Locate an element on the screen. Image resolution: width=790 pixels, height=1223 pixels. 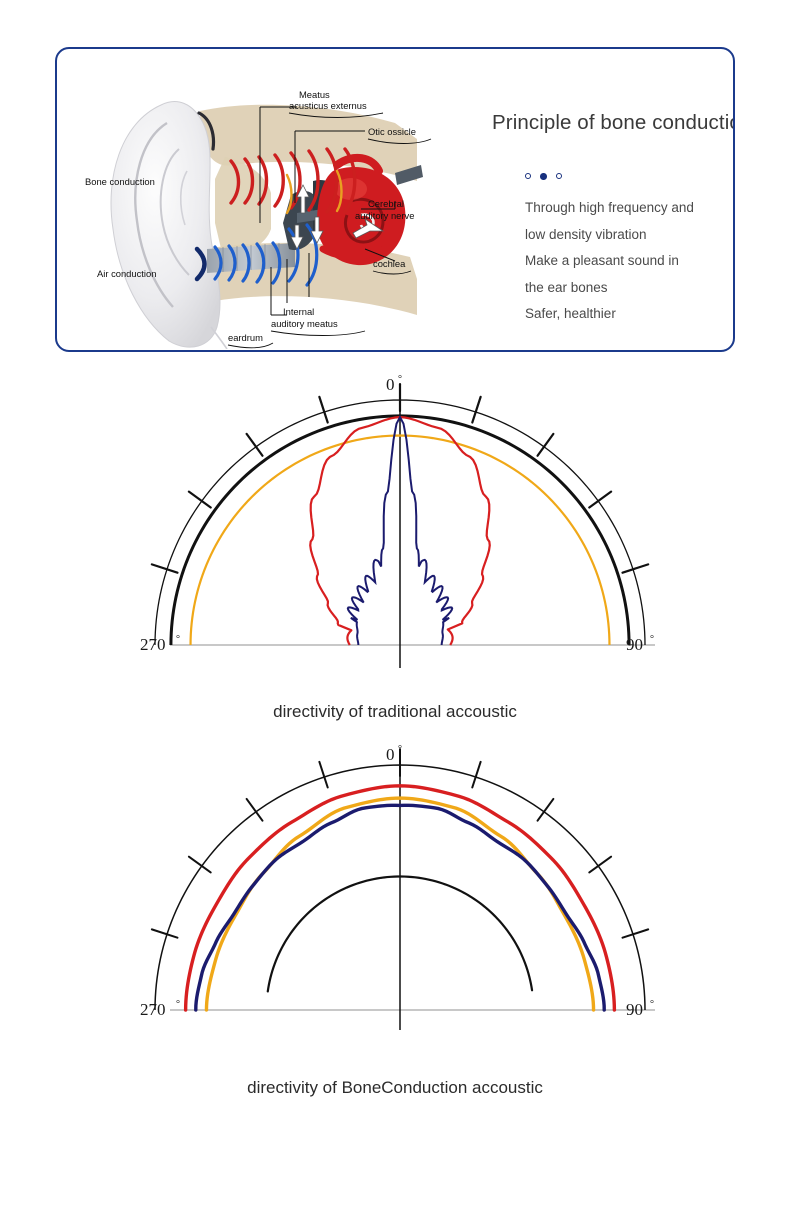
feature-line: Through high frequency and is located at coordinates (609, 207).